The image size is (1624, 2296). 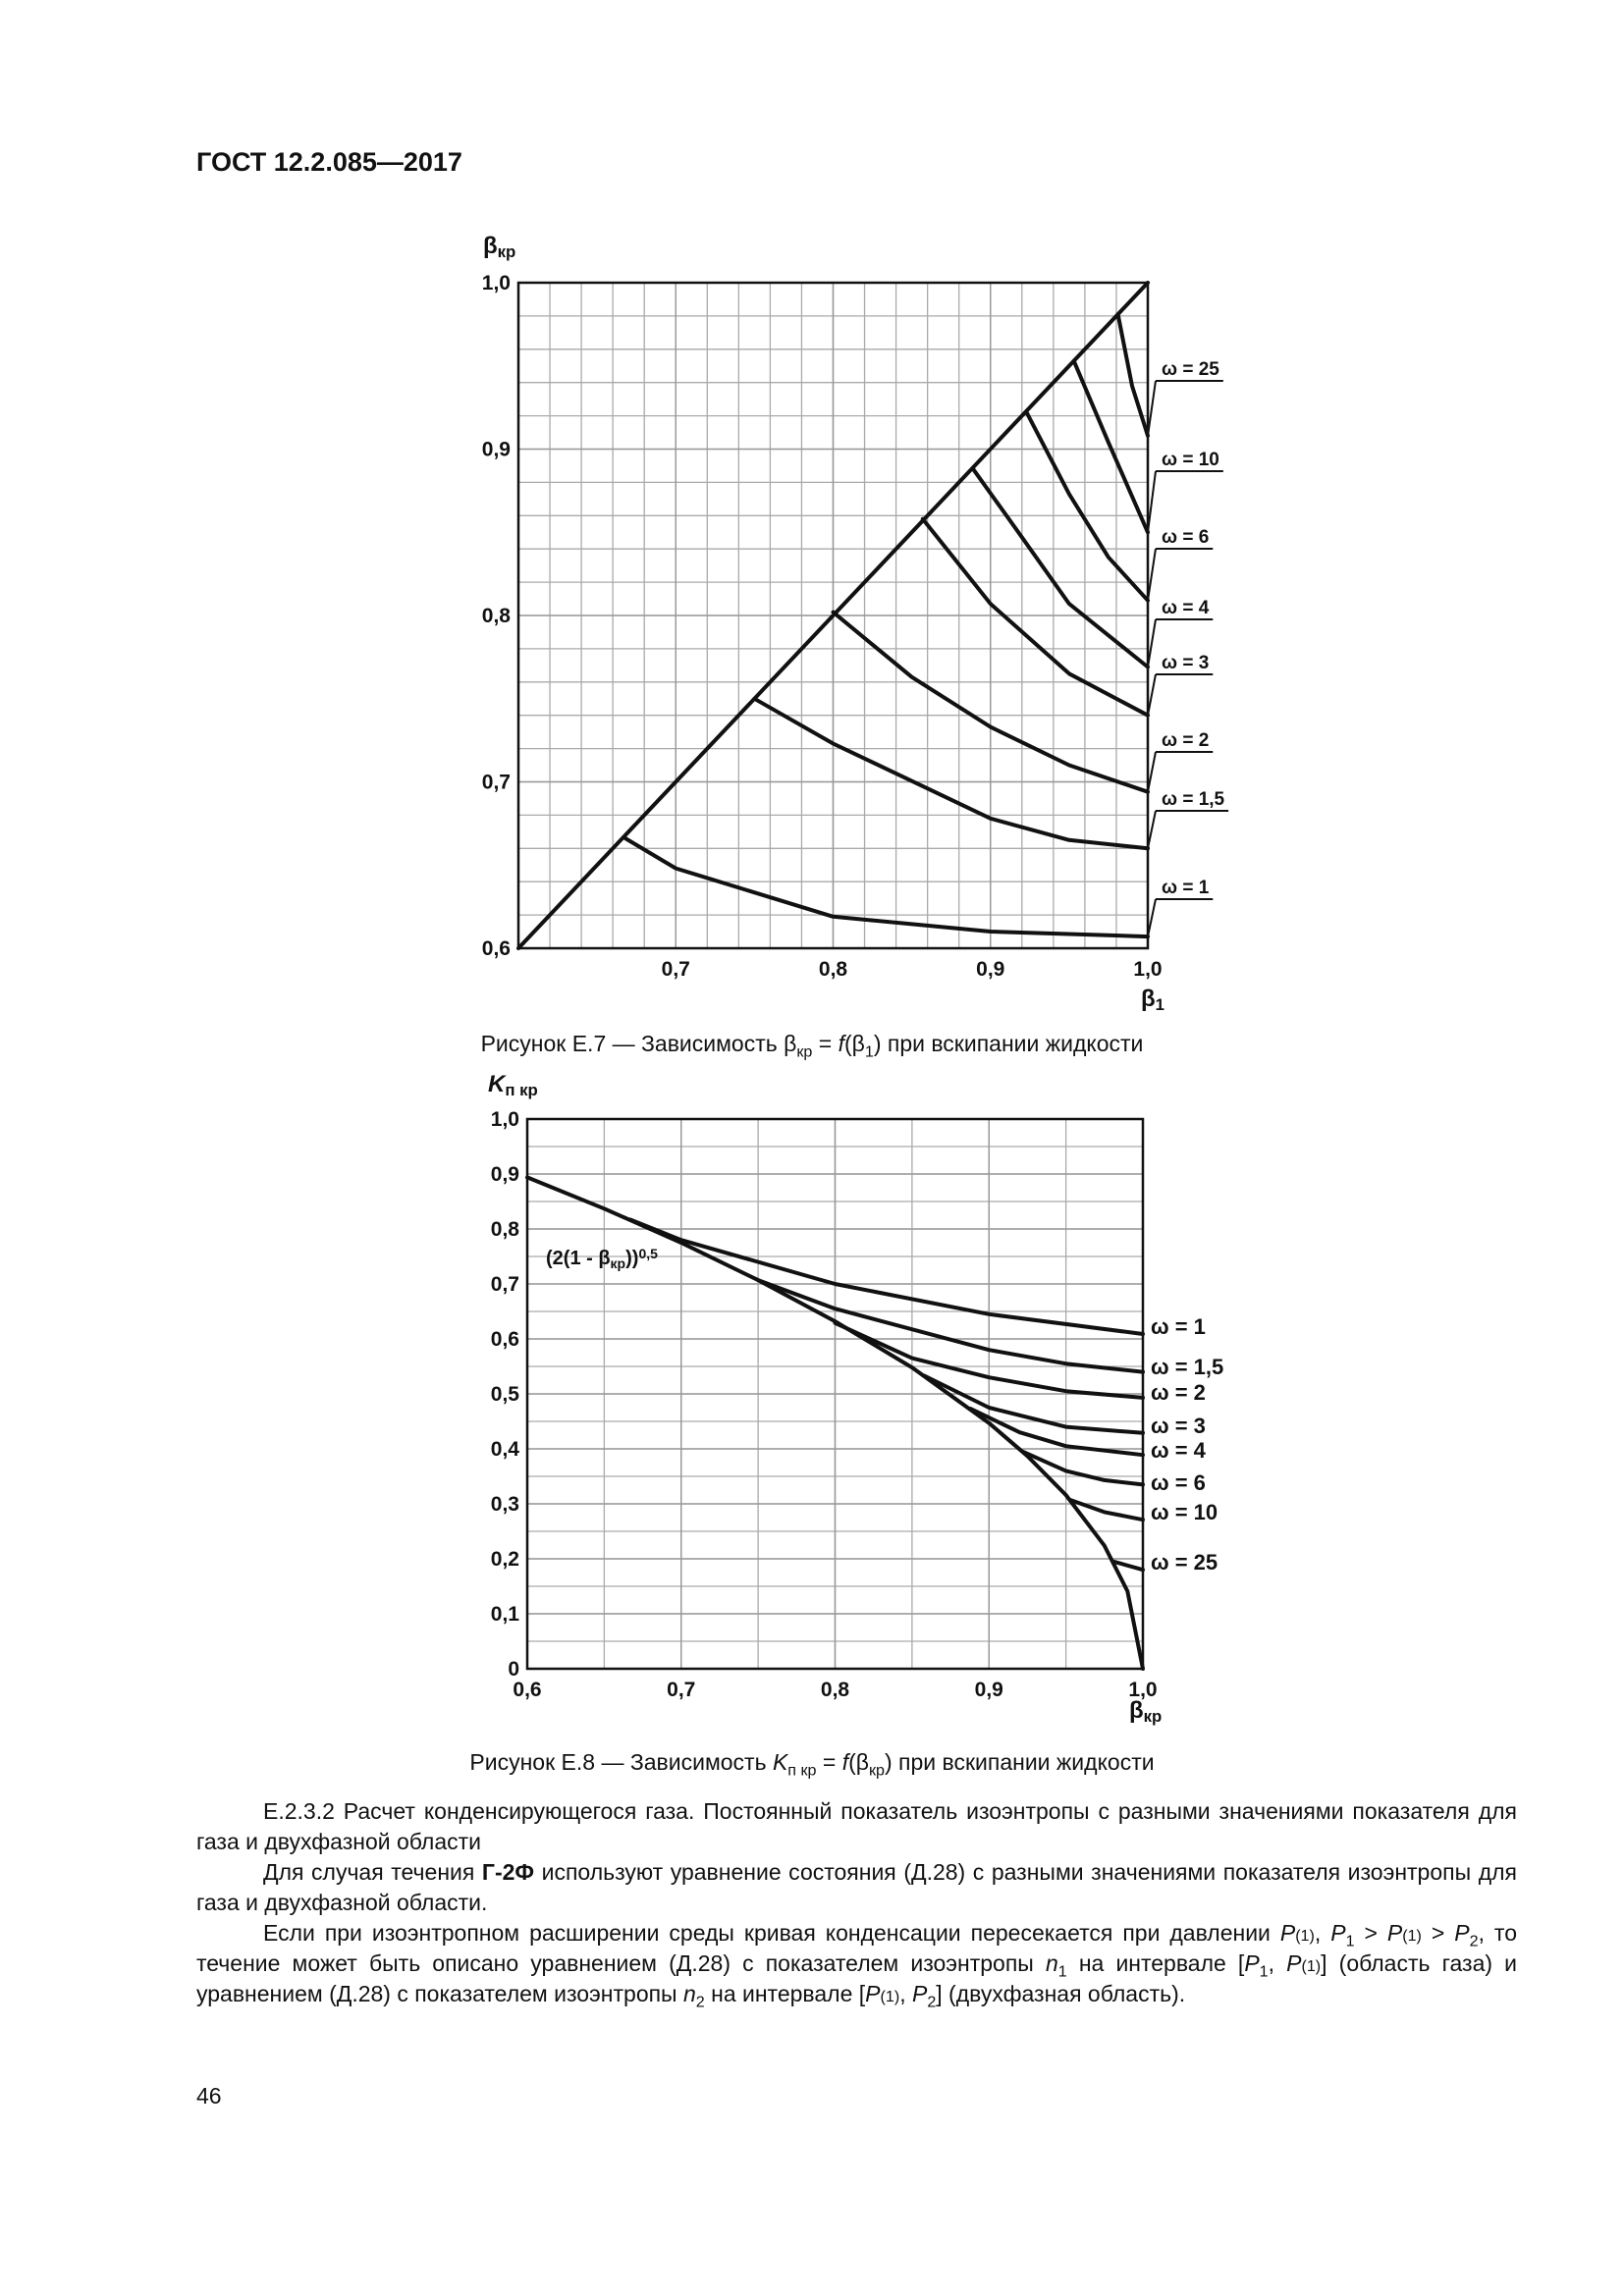 I want to click on y-tick-label: 0,8, so click(x=505, y=1229).